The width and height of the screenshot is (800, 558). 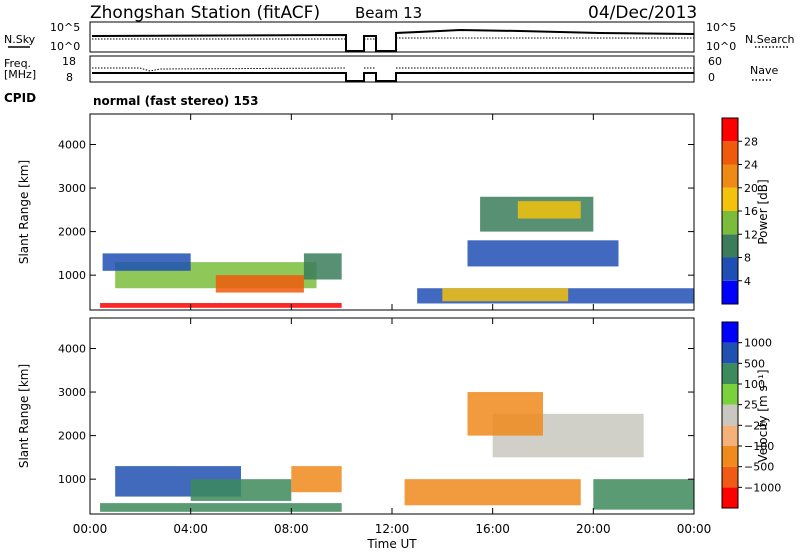 I want to click on station-title: Zhongshan Station (fitACF), so click(x=205, y=13).